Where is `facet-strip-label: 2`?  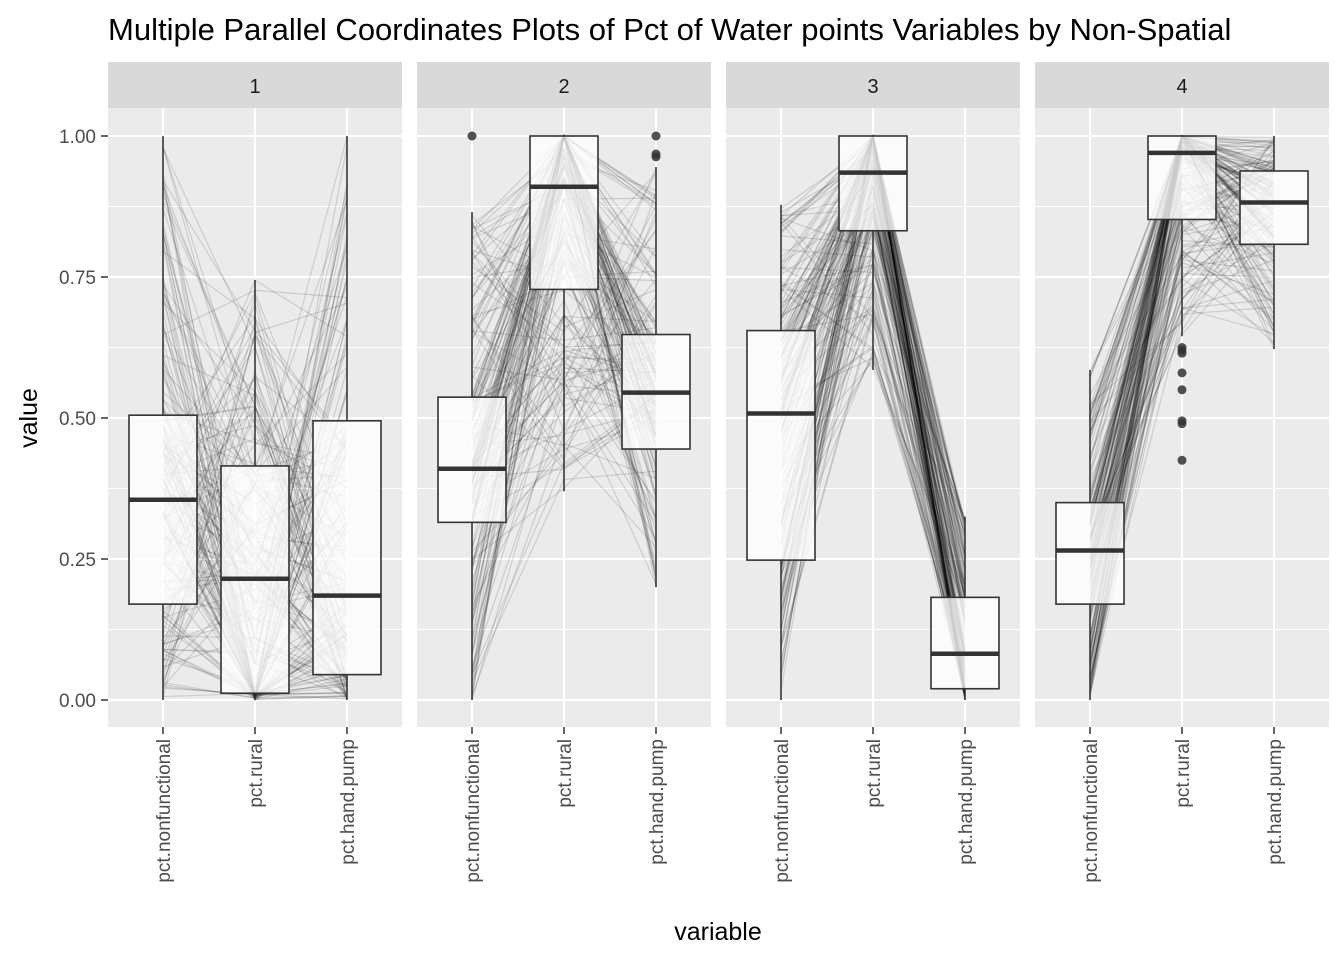 facet-strip-label: 2 is located at coordinates (563, 87).